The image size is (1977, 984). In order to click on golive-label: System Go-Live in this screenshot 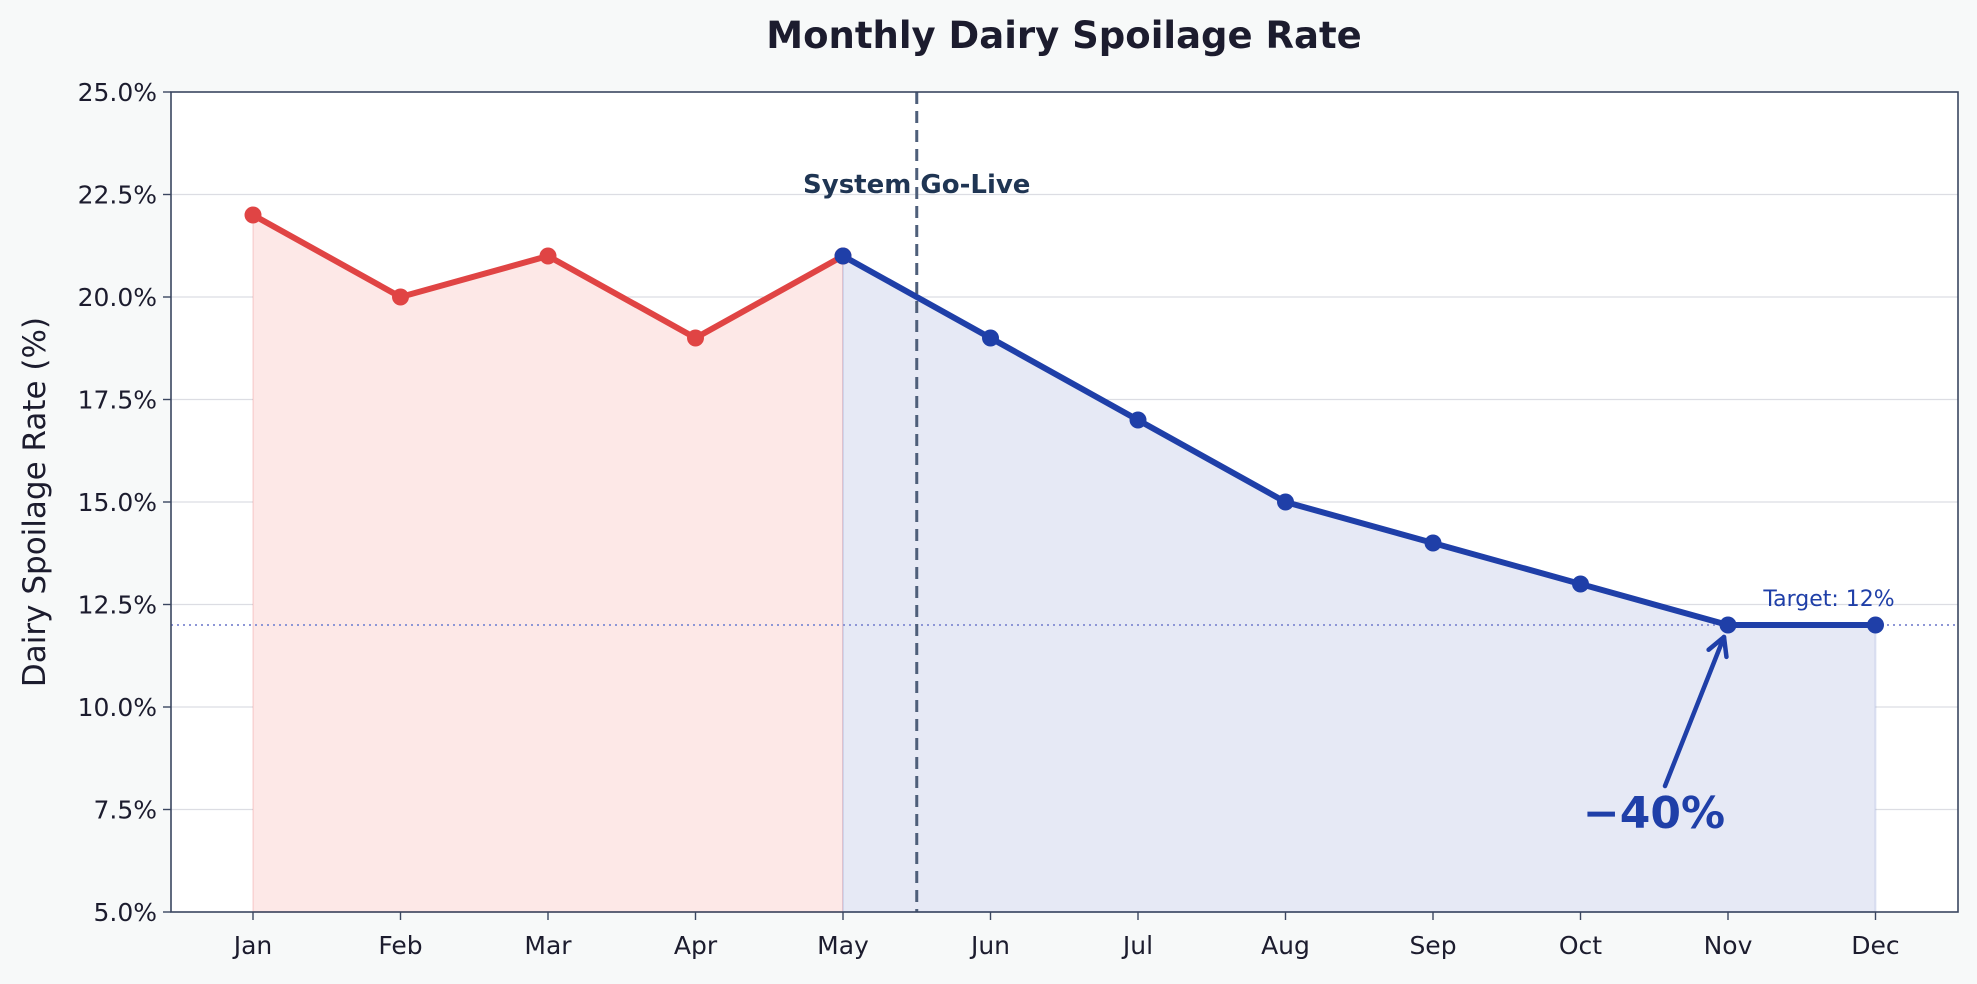, I will do `click(916, 185)`.